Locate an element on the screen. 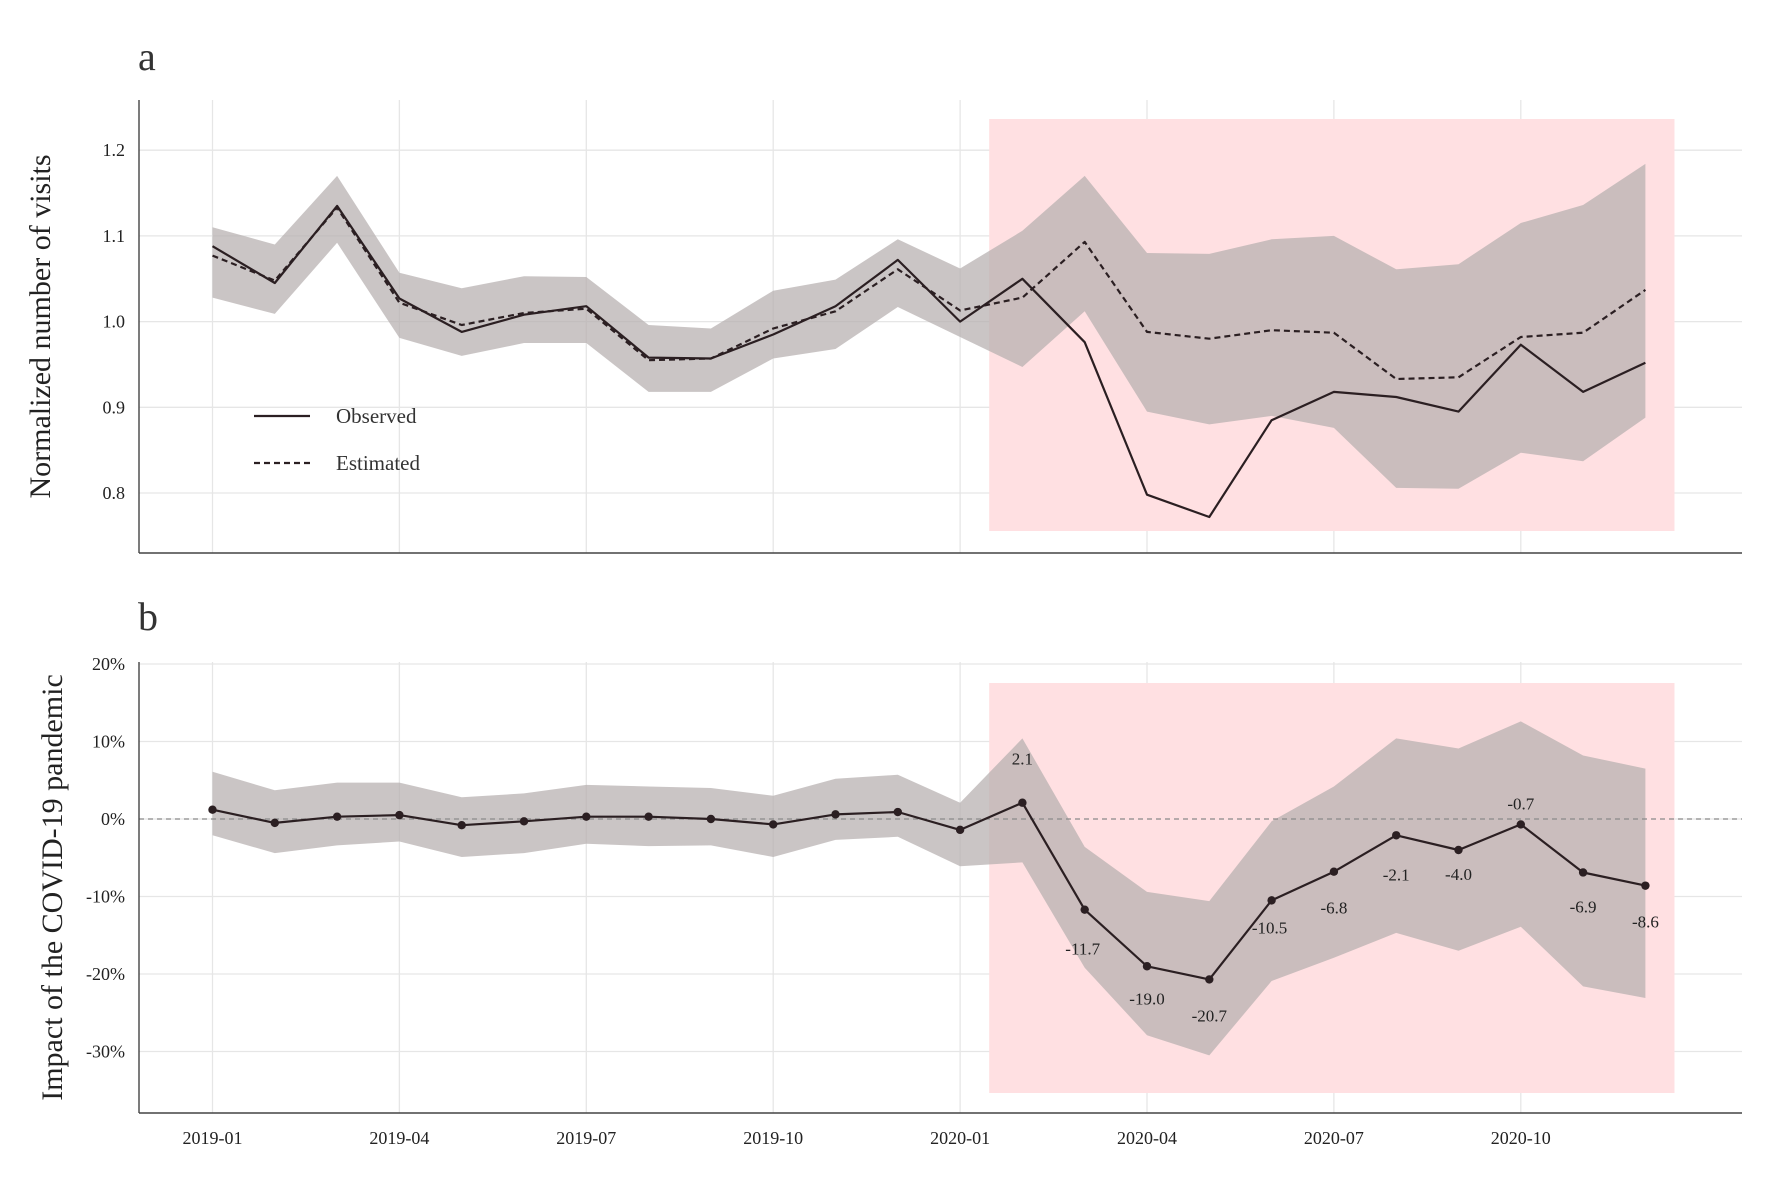 Image resolution: width=1772 pixels, height=1181 pixels. x-tick-label: 2019-01 is located at coordinates (213, 1138).